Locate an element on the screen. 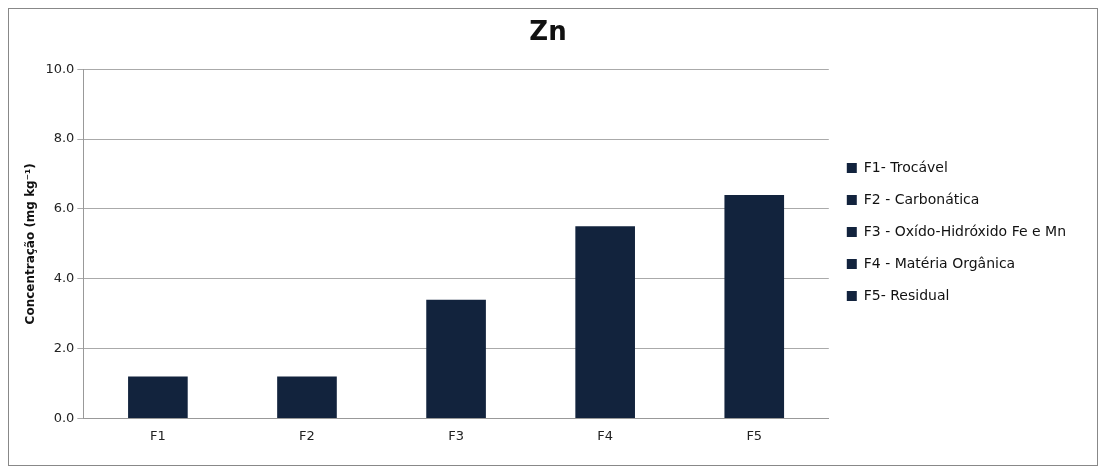 The height and width of the screenshot is (469, 1102). y-tick-label: 4.0 is located at coordinates (64, 278).